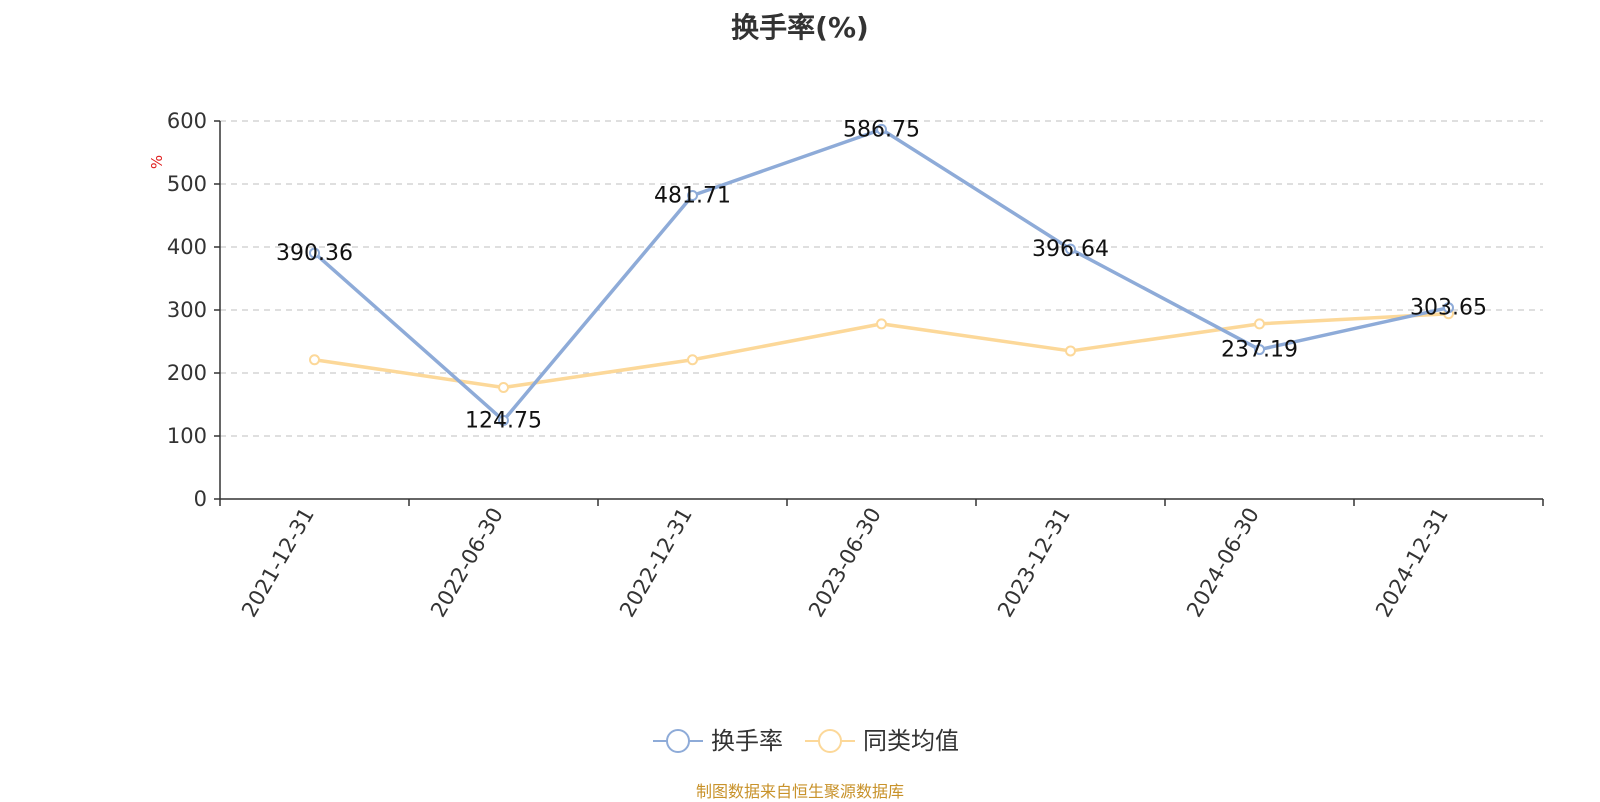 The image size is (1600, 802). Describe the element at coordinates (656, 563) in the screenshot. I see `x-tick-label: 2022-12-31` at that location.